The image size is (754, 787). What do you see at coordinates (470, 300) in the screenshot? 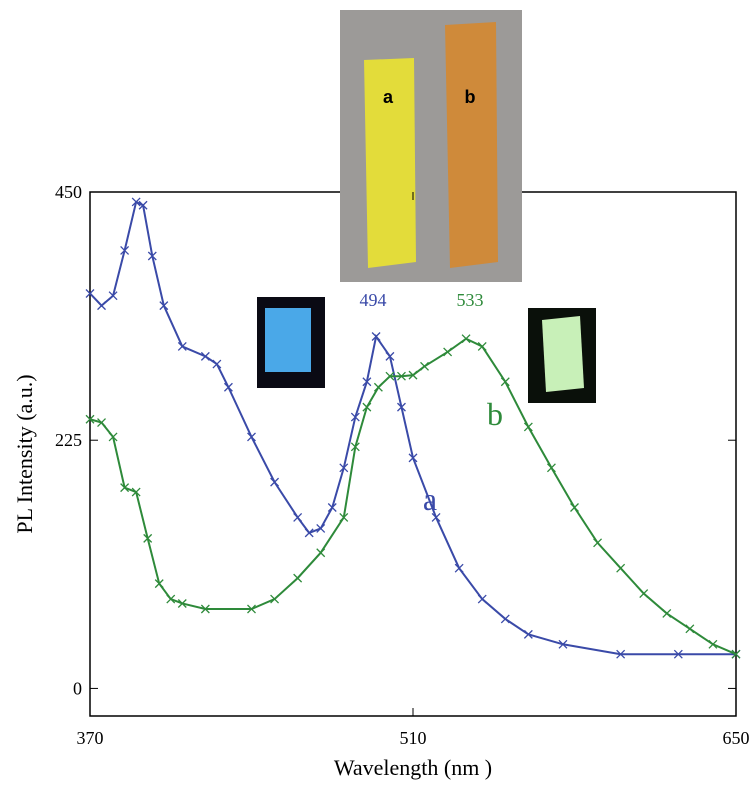
I see `annotation: 533` at bounding box center [470, 300].